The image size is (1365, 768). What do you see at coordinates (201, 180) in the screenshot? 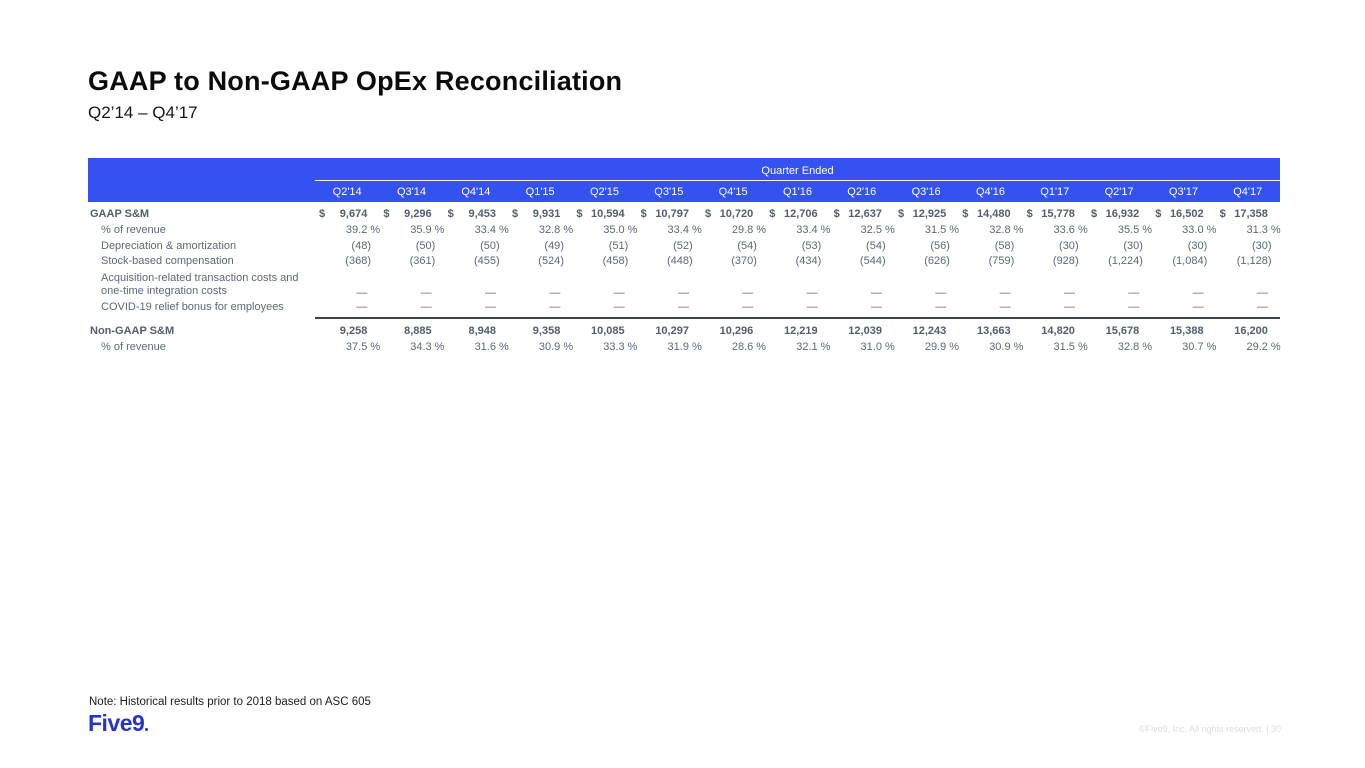
I see `header-band-spacer` at bounding box center [201, 180].